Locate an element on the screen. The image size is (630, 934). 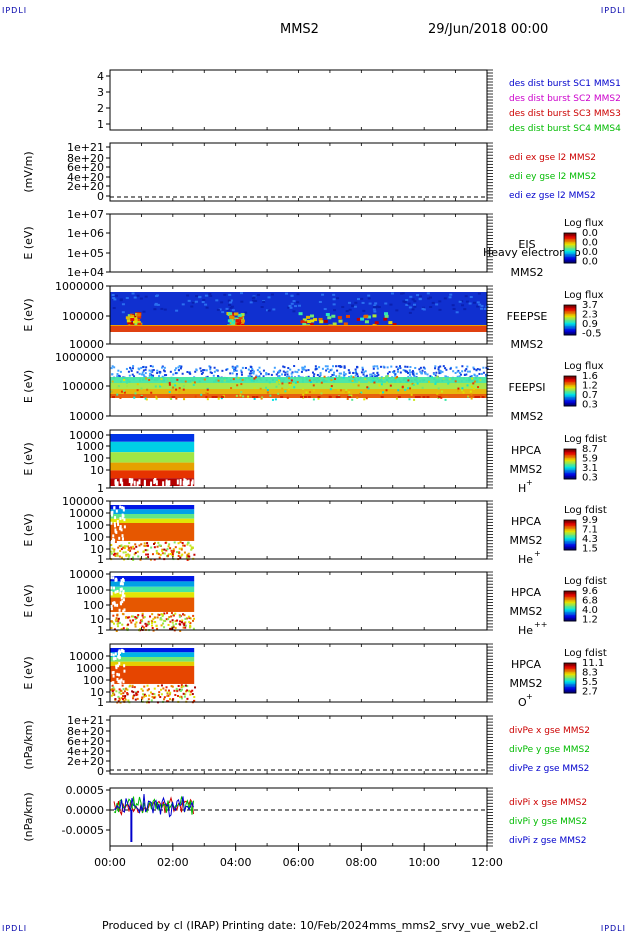
colorbar-title: Log flux is located at coordinates (584, 295).